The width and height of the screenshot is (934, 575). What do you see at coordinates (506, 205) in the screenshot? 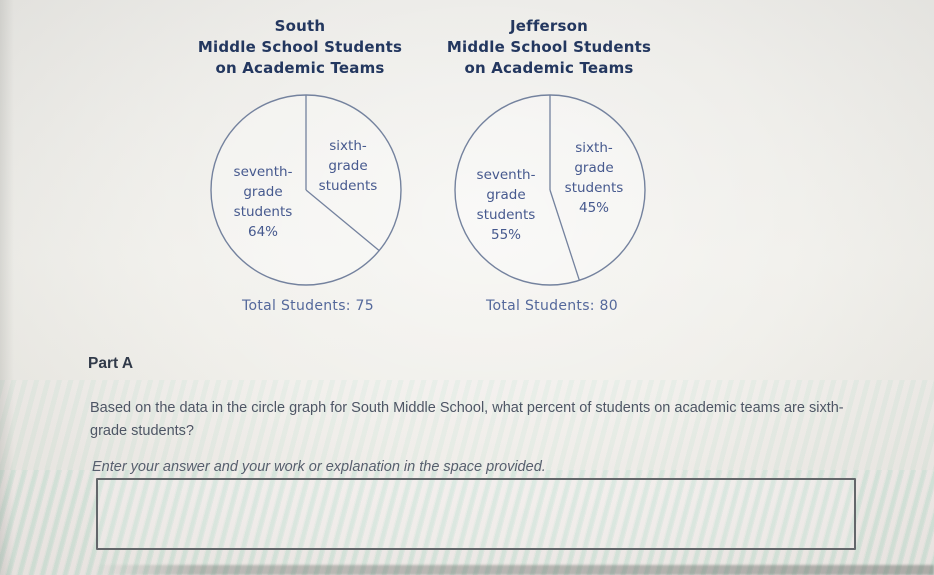
I see `jefferson-seventh-grade-label: seventh- grade students 55%` at bounding box center [506, 205].